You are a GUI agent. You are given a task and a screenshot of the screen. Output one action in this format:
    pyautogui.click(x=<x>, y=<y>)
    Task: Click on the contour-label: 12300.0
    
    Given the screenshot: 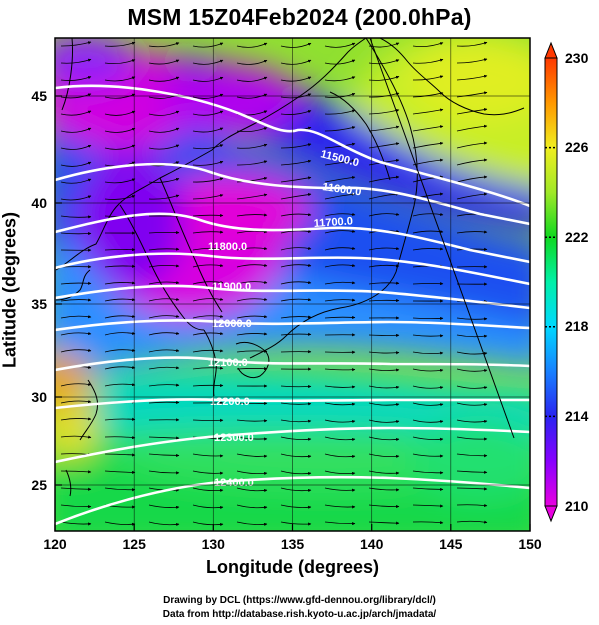 What is the action you would take?
    pyautogui.click(x=234, y=438)
    